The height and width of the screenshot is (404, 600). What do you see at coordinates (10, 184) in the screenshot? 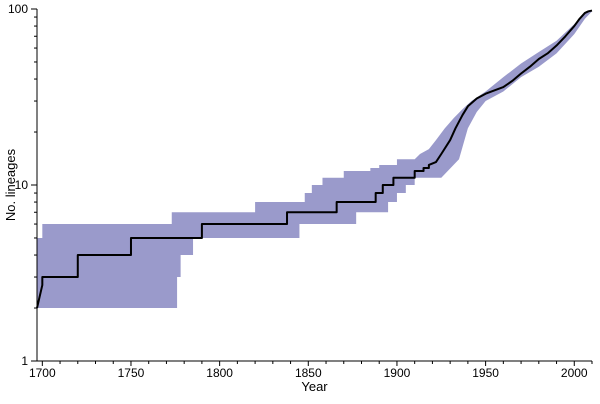
I see `y-axis-title: No. lineages` at bounding box center [10, 184].